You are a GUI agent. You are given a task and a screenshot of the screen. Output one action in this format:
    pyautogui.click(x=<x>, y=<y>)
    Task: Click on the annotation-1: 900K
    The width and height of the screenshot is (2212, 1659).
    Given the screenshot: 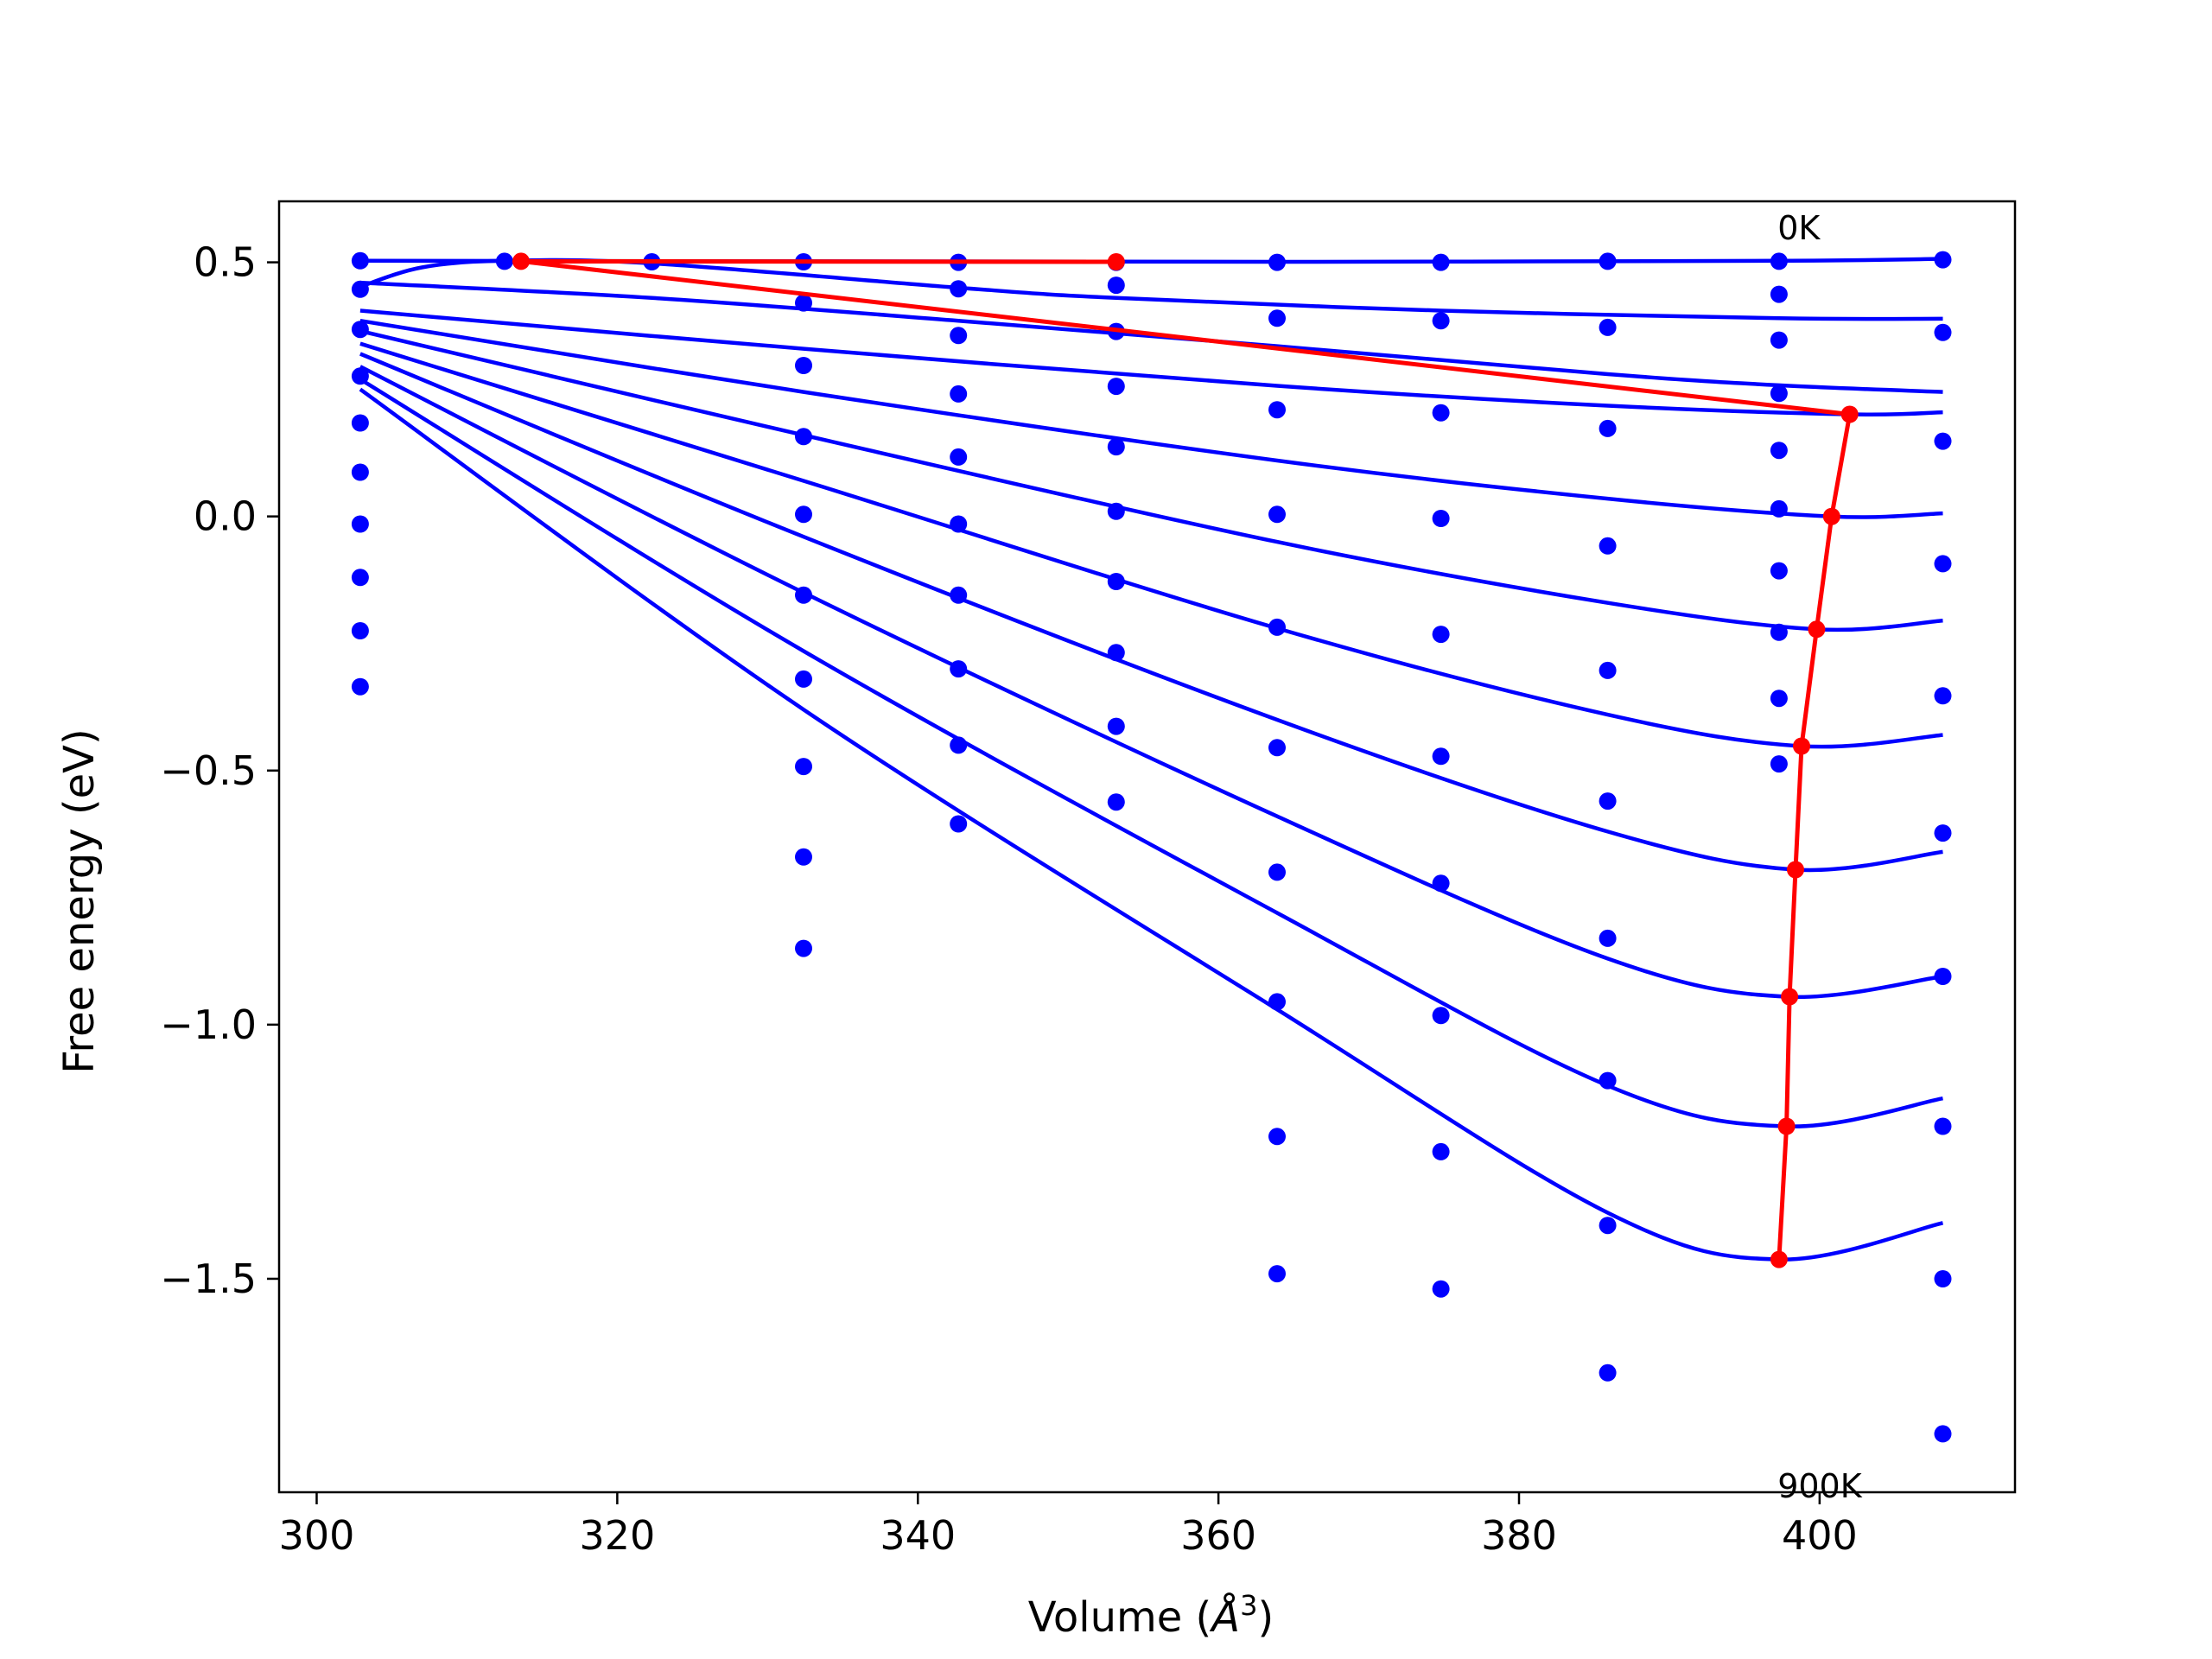 What is the action you would take?
    pyautogui.click(x=1820, y=1486)
    